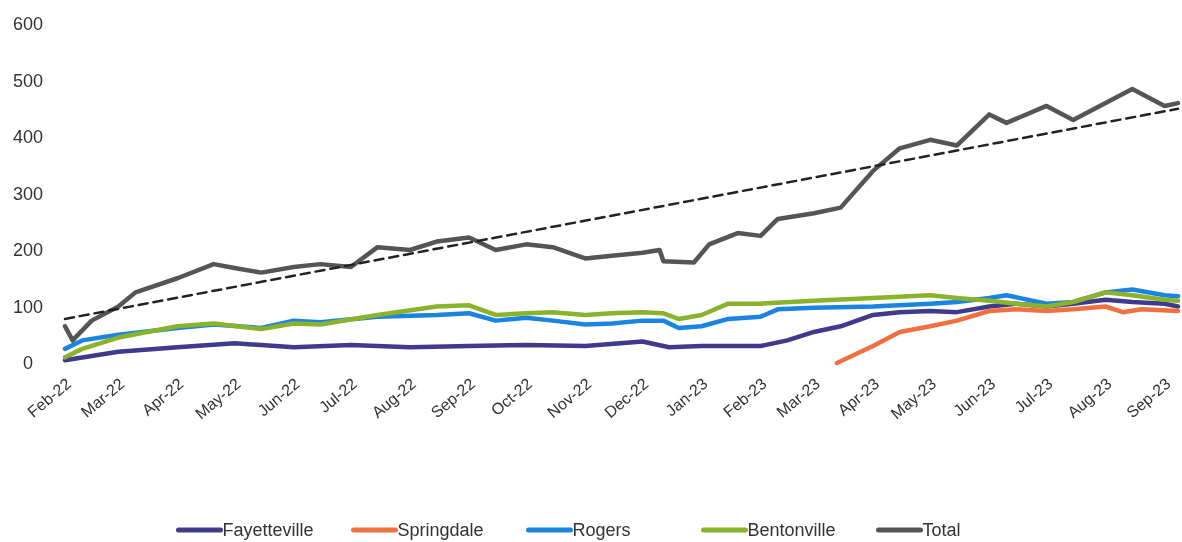 The height and width of the screenshot is (542, 1182). Describe the element at coordinates (28, 306) in the screenshot. I see `y-tick-label: 100` at that location.